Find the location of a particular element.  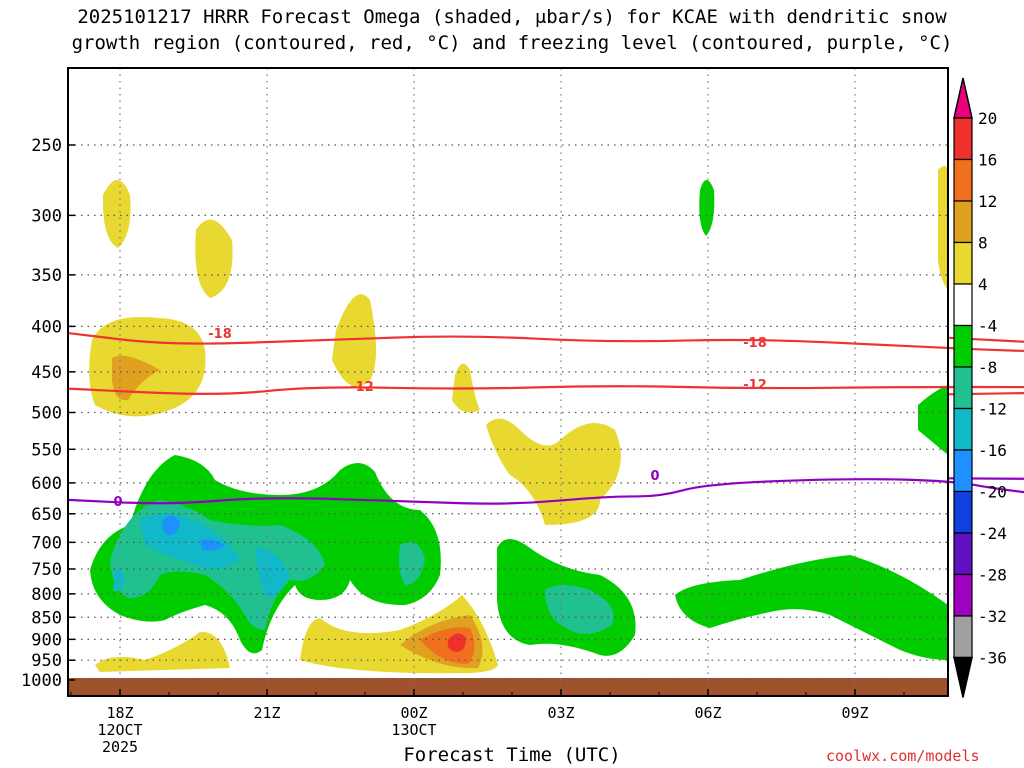

x-tick-label: 21Z is located at coordinates (266, 713).